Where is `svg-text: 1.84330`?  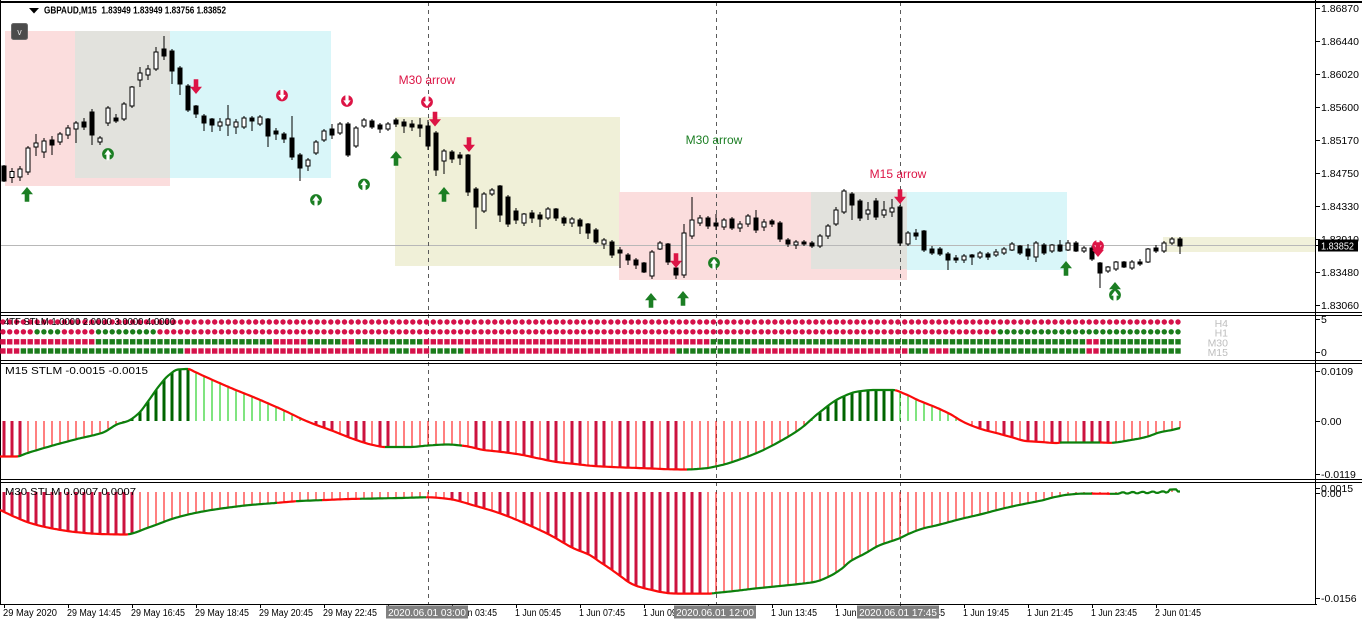 svg-text: 1.84330 is located at coordinates (1340, 207).